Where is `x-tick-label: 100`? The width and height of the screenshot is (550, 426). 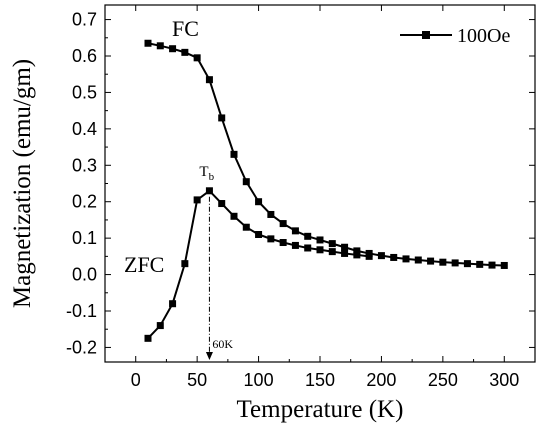
x-tick-label: 100 is located at coordinates (259, 380).